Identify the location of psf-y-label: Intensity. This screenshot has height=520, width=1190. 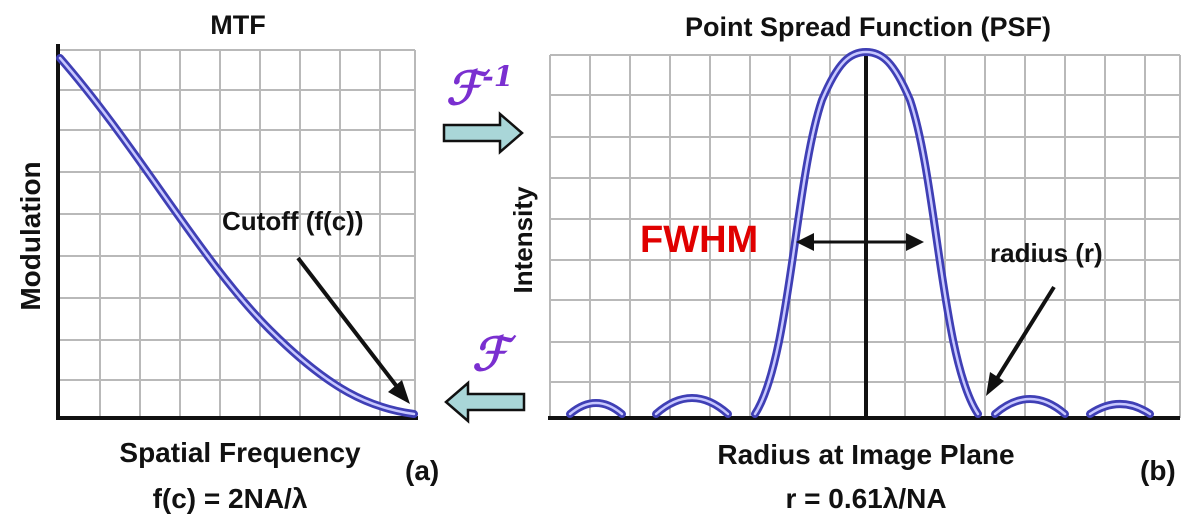
(523, 239).